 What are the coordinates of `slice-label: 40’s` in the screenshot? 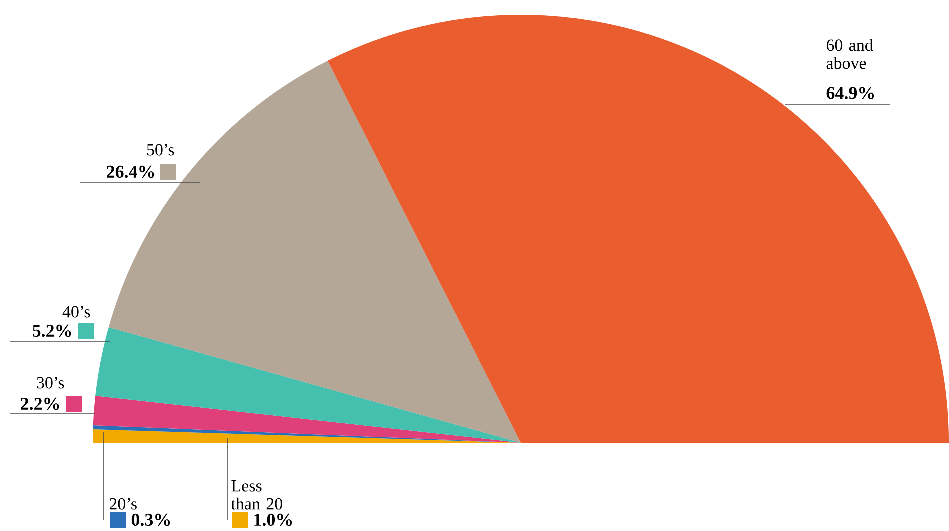 It's located at (76, 312).